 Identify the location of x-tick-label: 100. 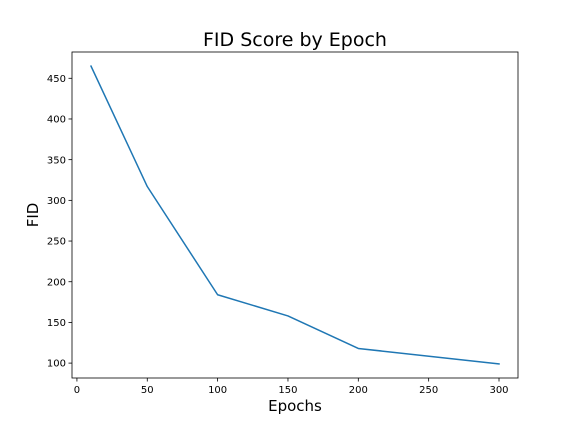
(217, 390).